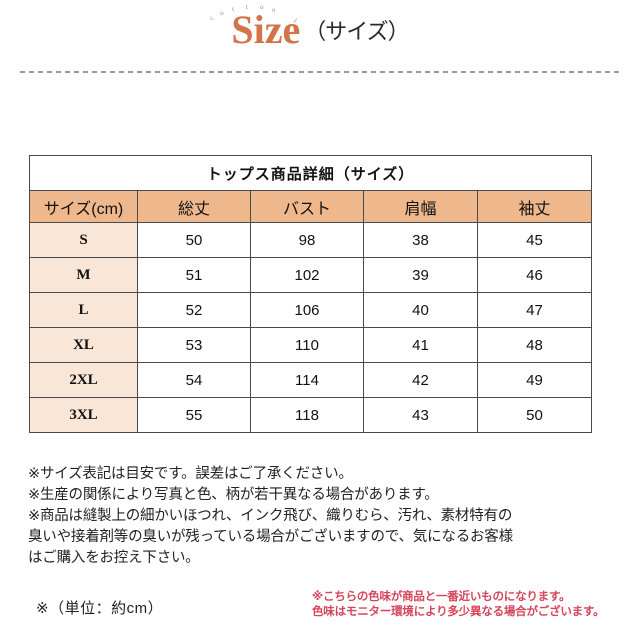 The width and height of the screenshot is (640, 640). What do you see at coordinates (83, 415) in the screenshot?
I see `row-label-3xl: 3XL` at bounding box center [83, 415].